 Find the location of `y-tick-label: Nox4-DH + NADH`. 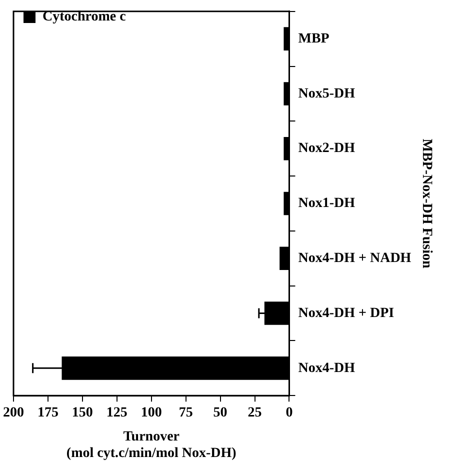

y-tick-label: Nox4-DH + NADH is located at coordinates (355, 258).